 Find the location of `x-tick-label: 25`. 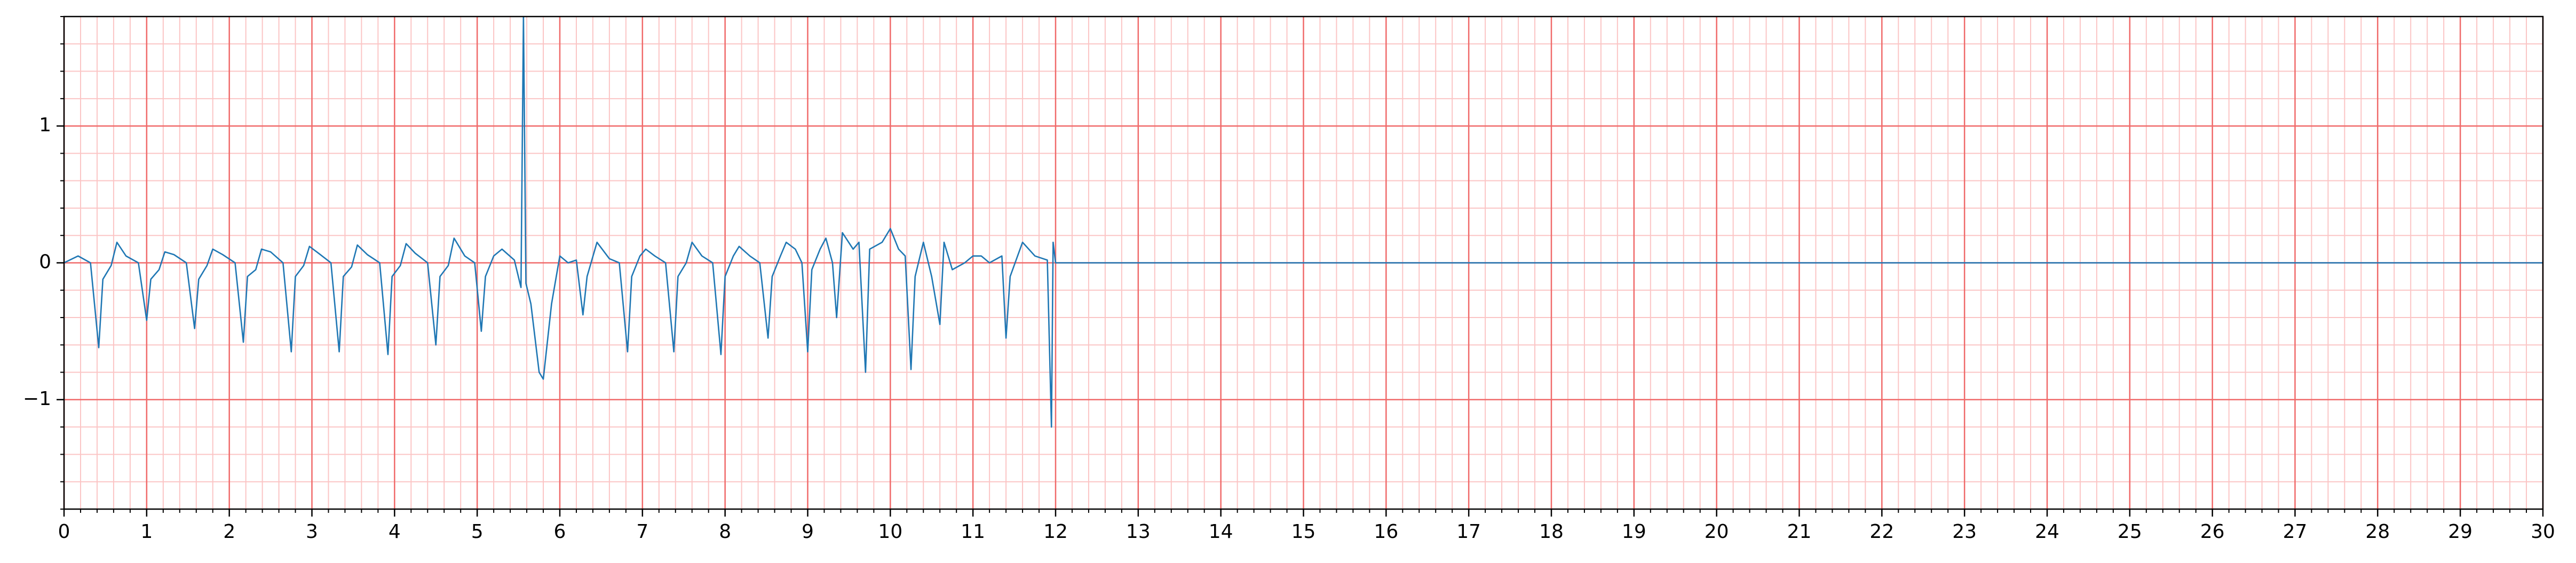

x-tick-label: 25 is located at coordinates (2130, 532).